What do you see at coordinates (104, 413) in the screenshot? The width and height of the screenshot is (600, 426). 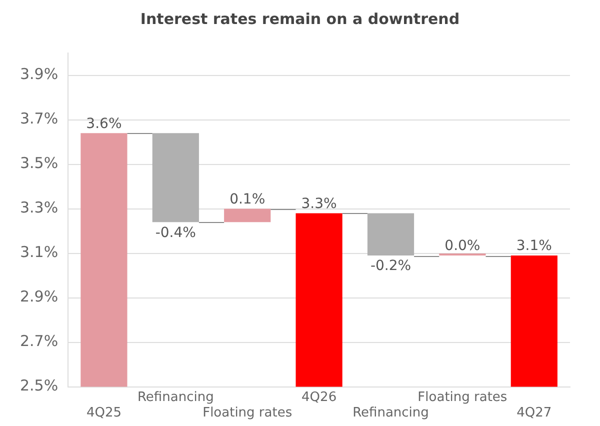 I see `x-tick-label: 4Q25` at bounding box center [104, 413].